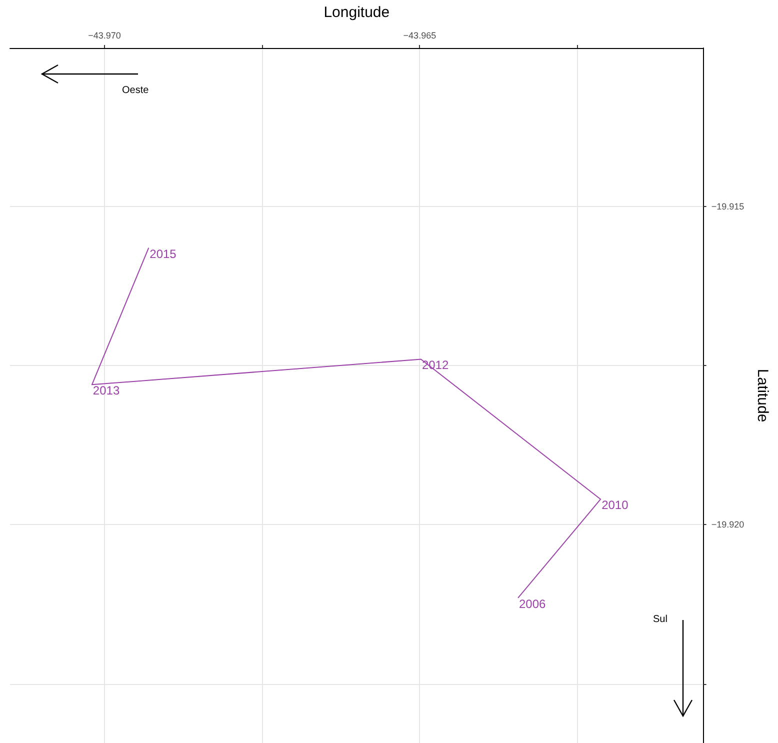 This screenshot has height=743, width=778. I want to click on annotation: 2010, so click(615, 505).